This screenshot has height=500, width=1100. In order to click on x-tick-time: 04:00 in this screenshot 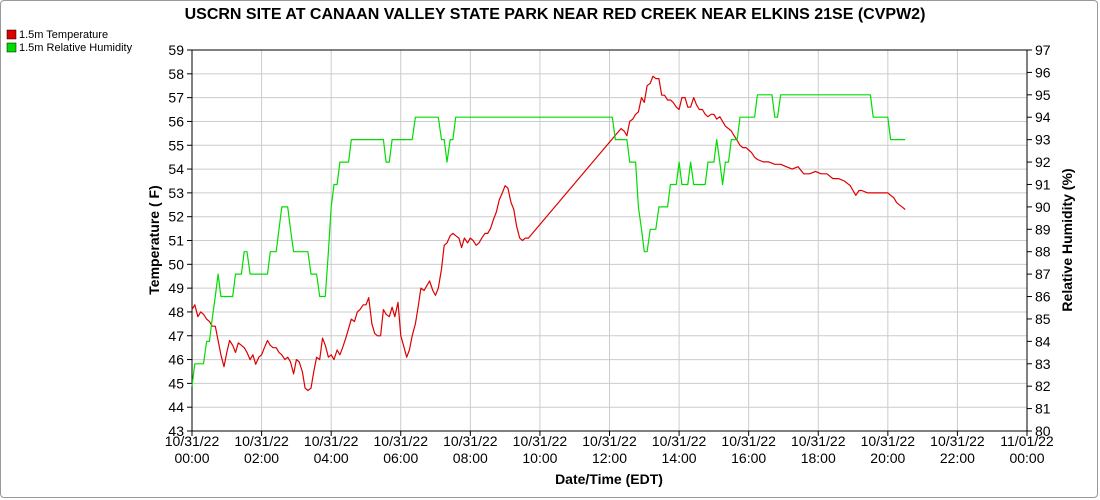, I will do `click(331, 458)`.